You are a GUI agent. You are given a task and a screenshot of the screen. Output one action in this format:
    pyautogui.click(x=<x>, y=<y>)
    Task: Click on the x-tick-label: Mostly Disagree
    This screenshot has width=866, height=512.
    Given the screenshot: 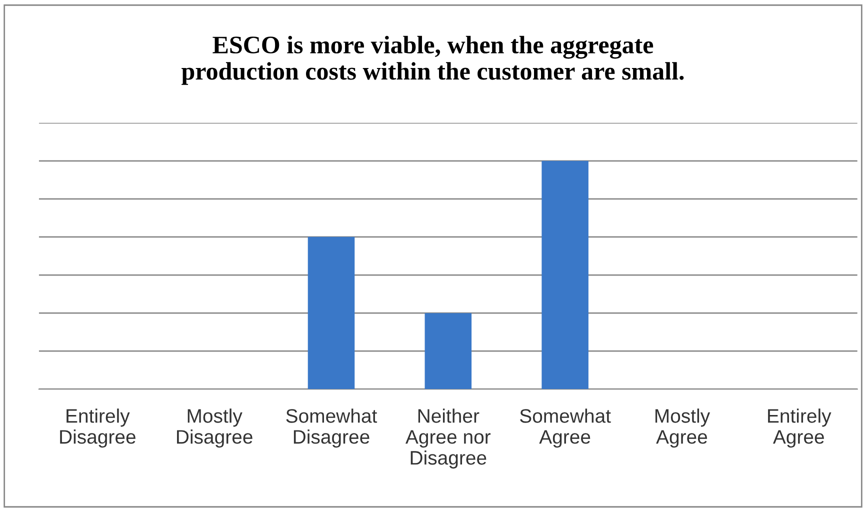 What is the action you would take?
    pyautogui.click(x=214, y=428)
    